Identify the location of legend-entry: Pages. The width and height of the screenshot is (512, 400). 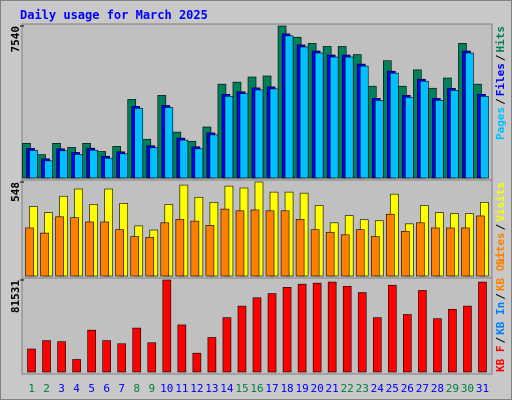
(500, 123).